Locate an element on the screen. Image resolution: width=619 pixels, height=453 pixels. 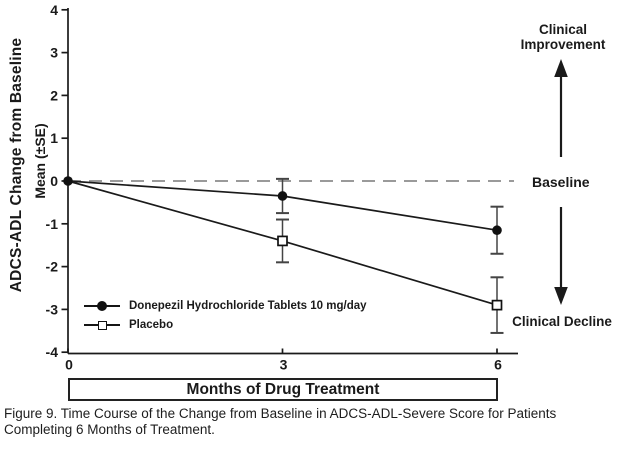
y-tick-label: 2 is located at coordinates (54, 95).